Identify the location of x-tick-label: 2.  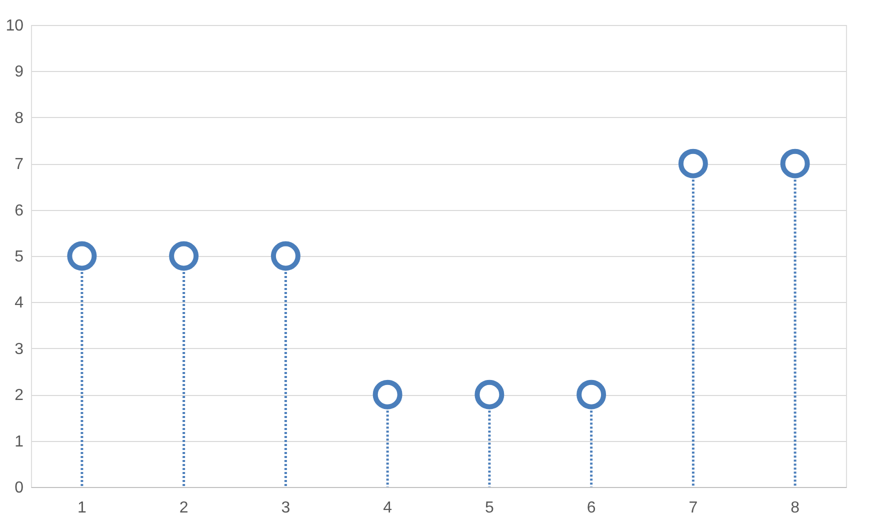
(183, 508).